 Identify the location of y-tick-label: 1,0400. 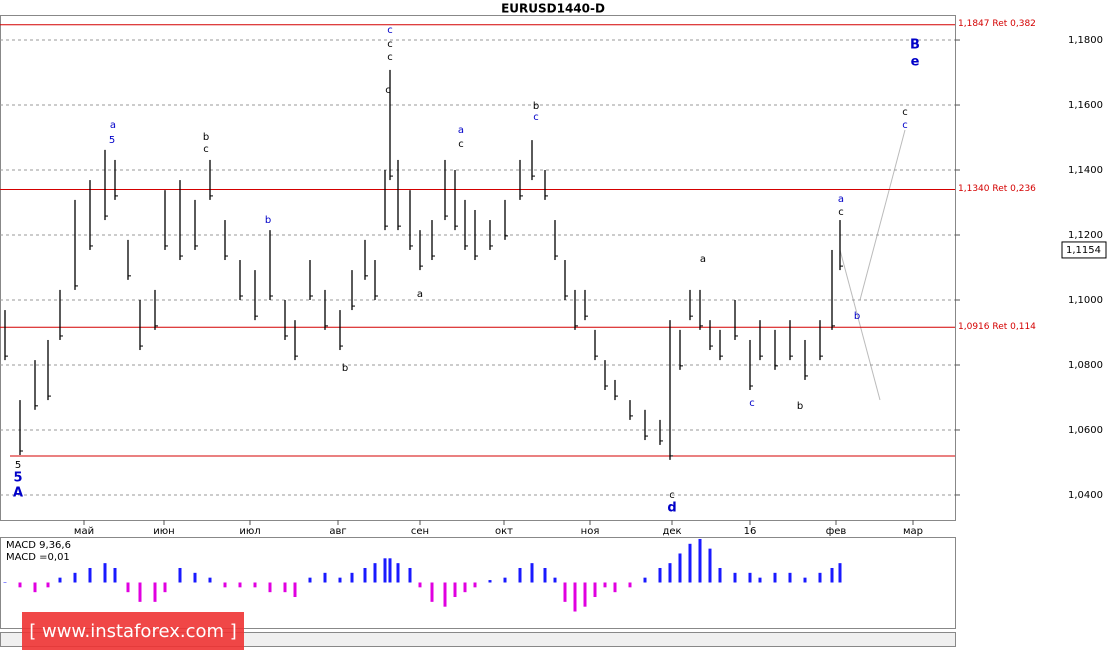
(1085, 495).